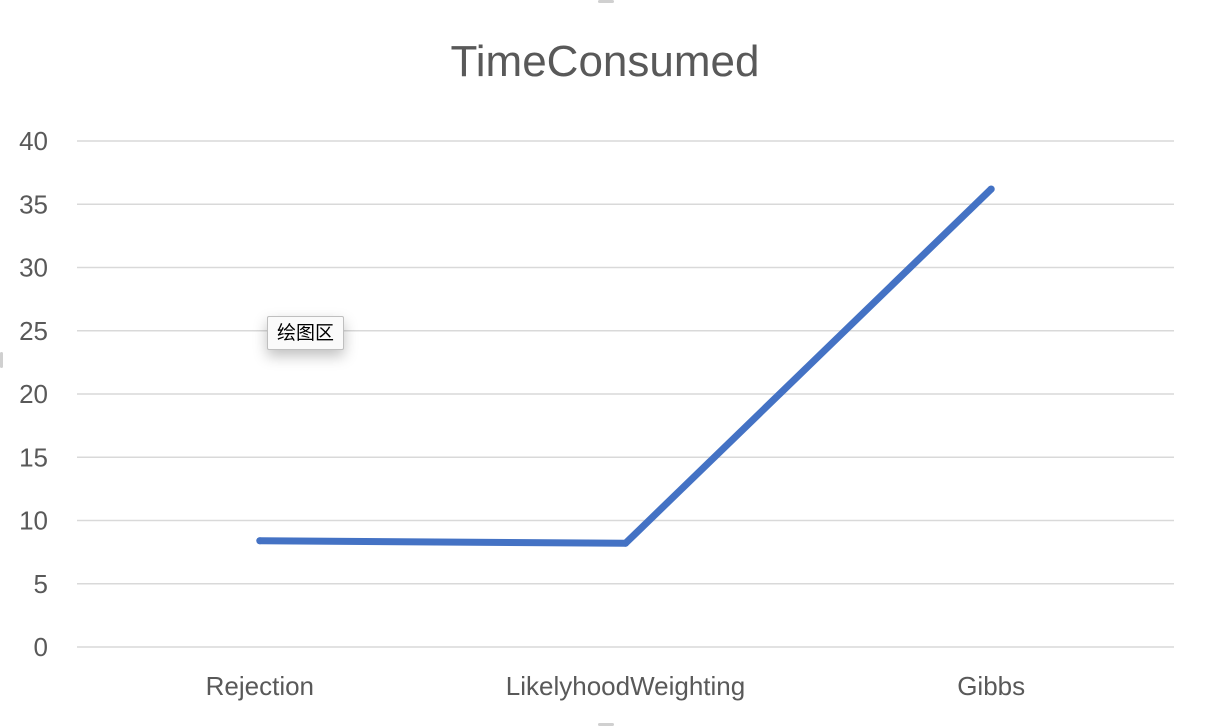  I want to click on y-tick-label: 0, so click(41, 647).